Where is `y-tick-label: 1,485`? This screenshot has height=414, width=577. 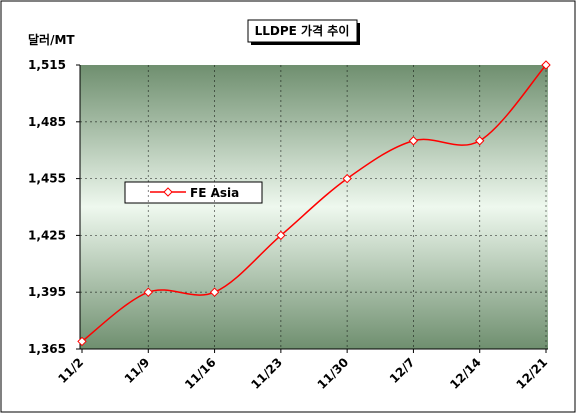 y-tick-label: 1,485 is located at coordinates (47, 122).